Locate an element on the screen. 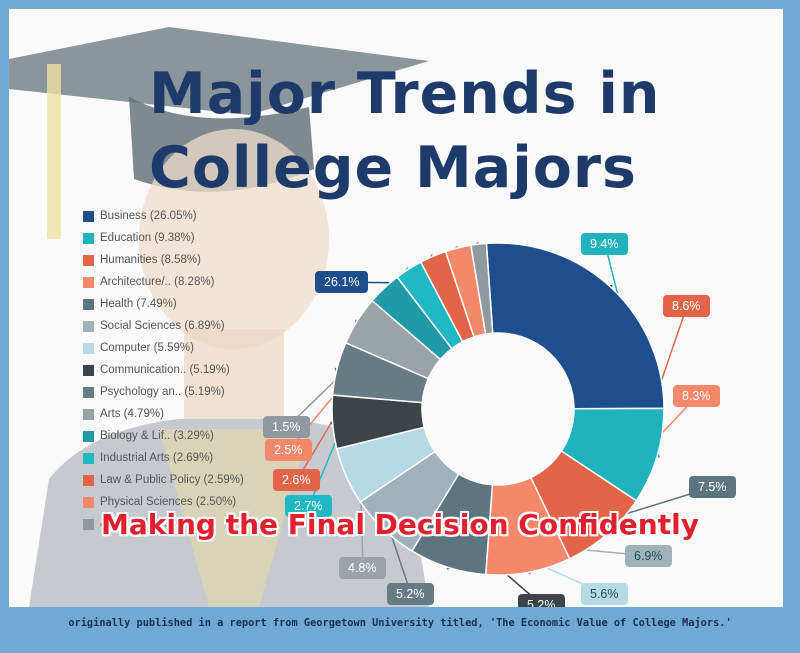  legend-item: Industrial Arts (2.69%) is located at coordinates (163, 458).